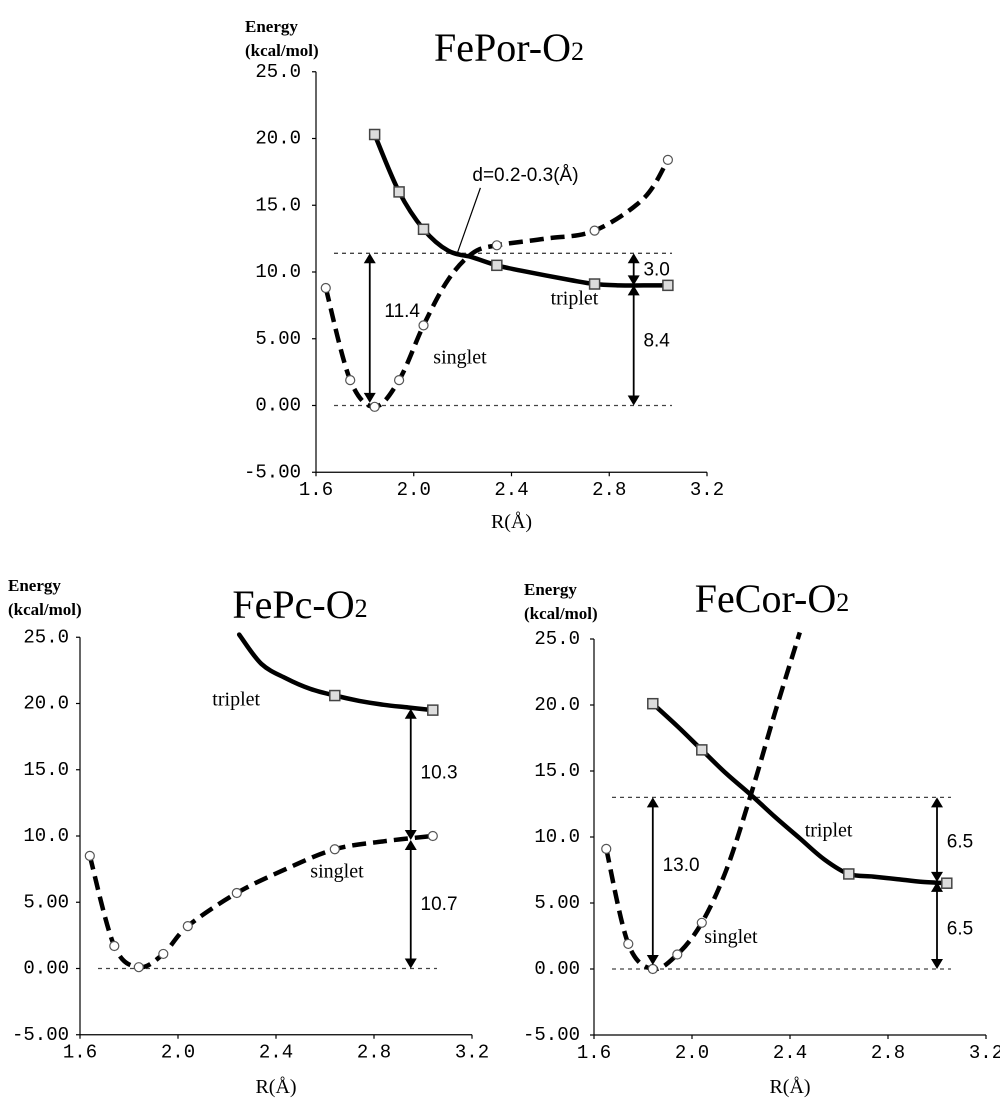  What do you see at coordinates (293, 604) in the screenshot?
I see `chart-title-main: FePc-O` at bounding box center [293, 604].